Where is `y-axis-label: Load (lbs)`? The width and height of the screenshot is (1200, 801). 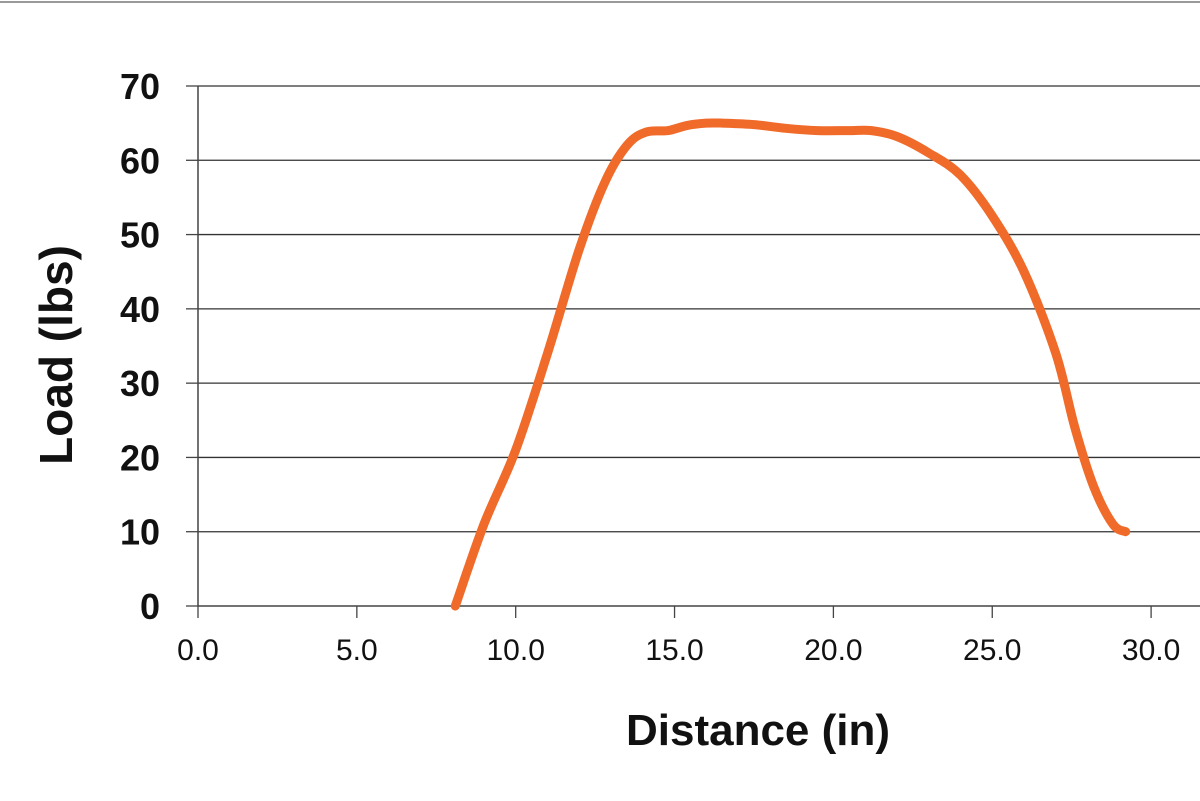 y-axis-label: Load (lbs) is located at coordinates (56, 355).